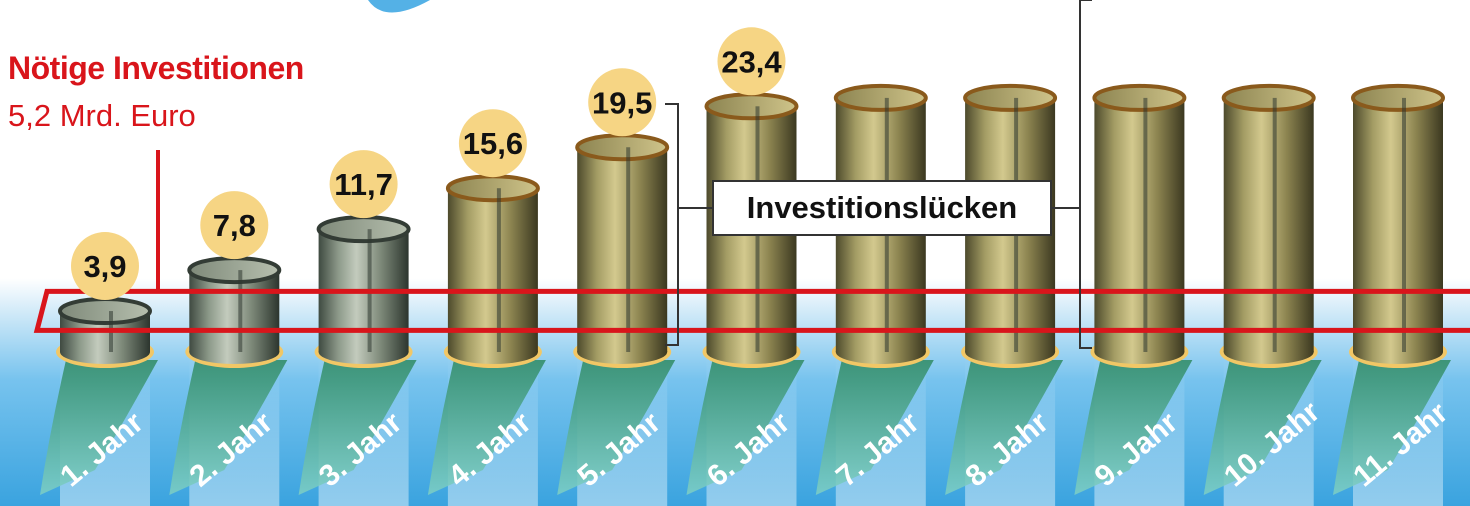 Image resolution: width=1470 pixels, height=506 pixels. What do you see at coordinates (104, 266) in the screenshot?
I see `value-label-year-1: 3,9` at bounding box center [104, 266].